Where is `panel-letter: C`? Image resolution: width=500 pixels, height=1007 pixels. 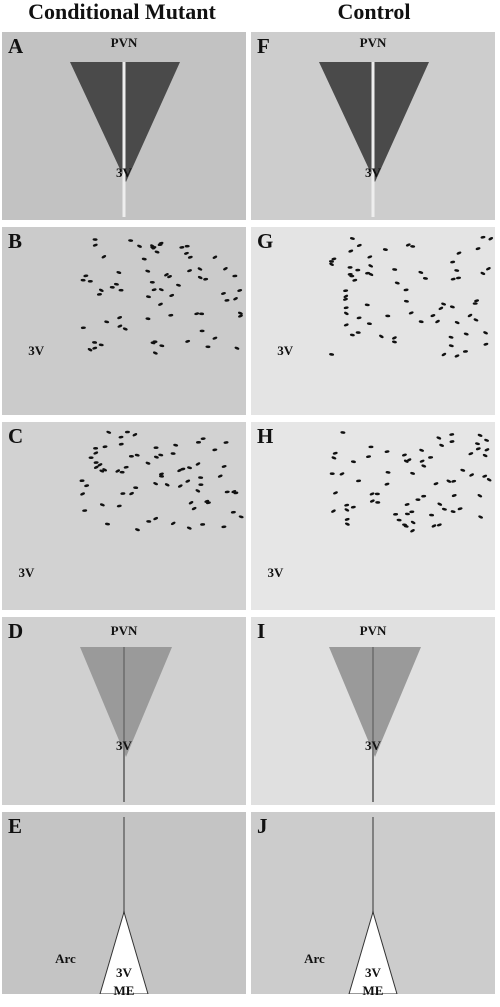
panel-letter: C is located at coordinates (15, 436).